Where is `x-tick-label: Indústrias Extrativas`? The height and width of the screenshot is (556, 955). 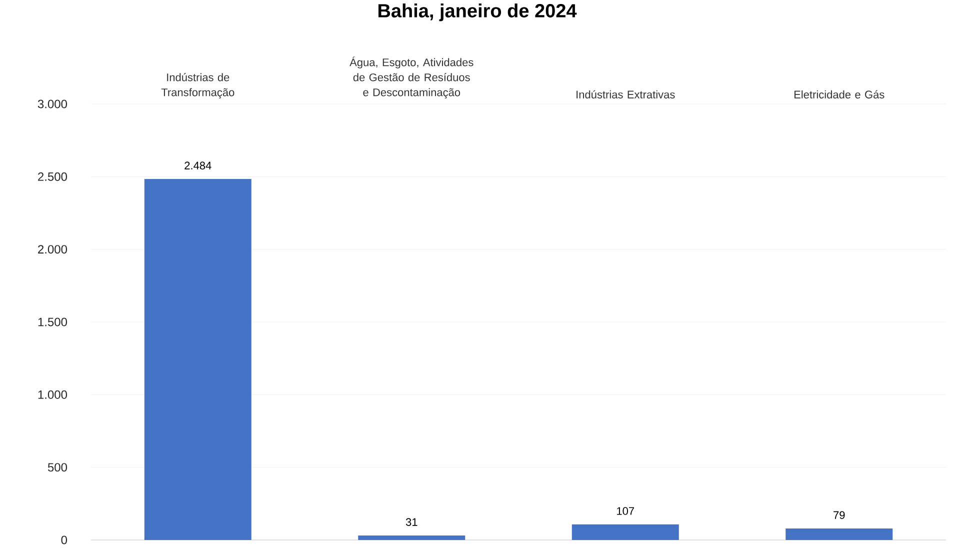
x-tick-label: Indústrias Extrativas is located at coordinates (625, 94).